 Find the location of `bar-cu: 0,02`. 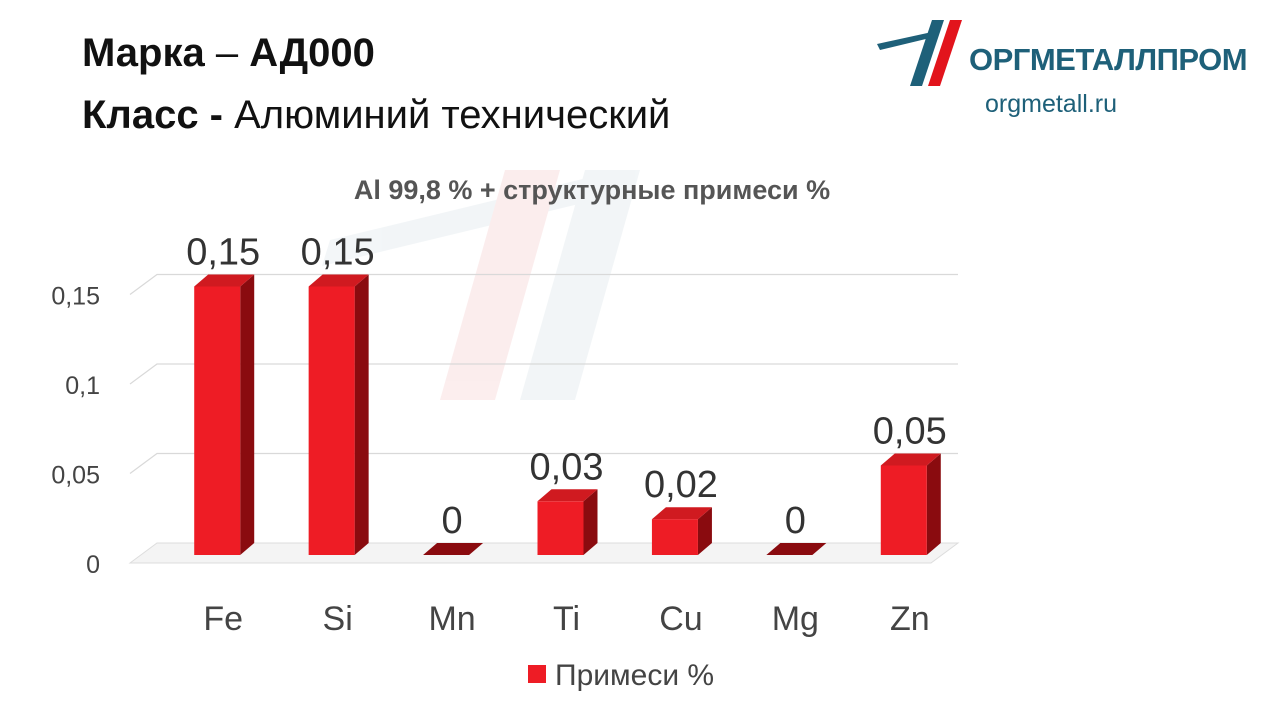

bar-cu: 0,02 is located at coordinates (681, 509).